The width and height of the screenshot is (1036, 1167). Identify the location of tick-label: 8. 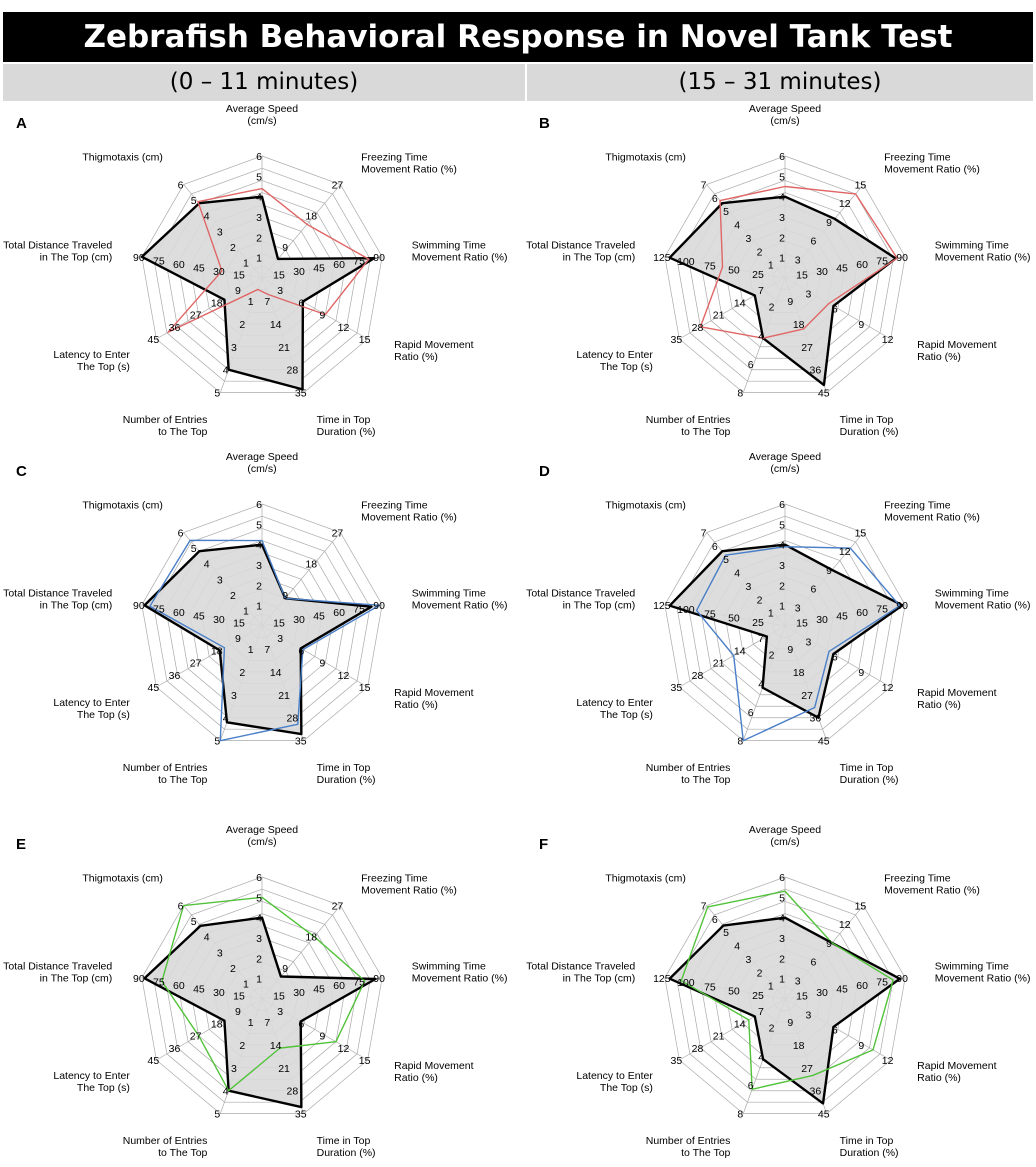
(740, 394).